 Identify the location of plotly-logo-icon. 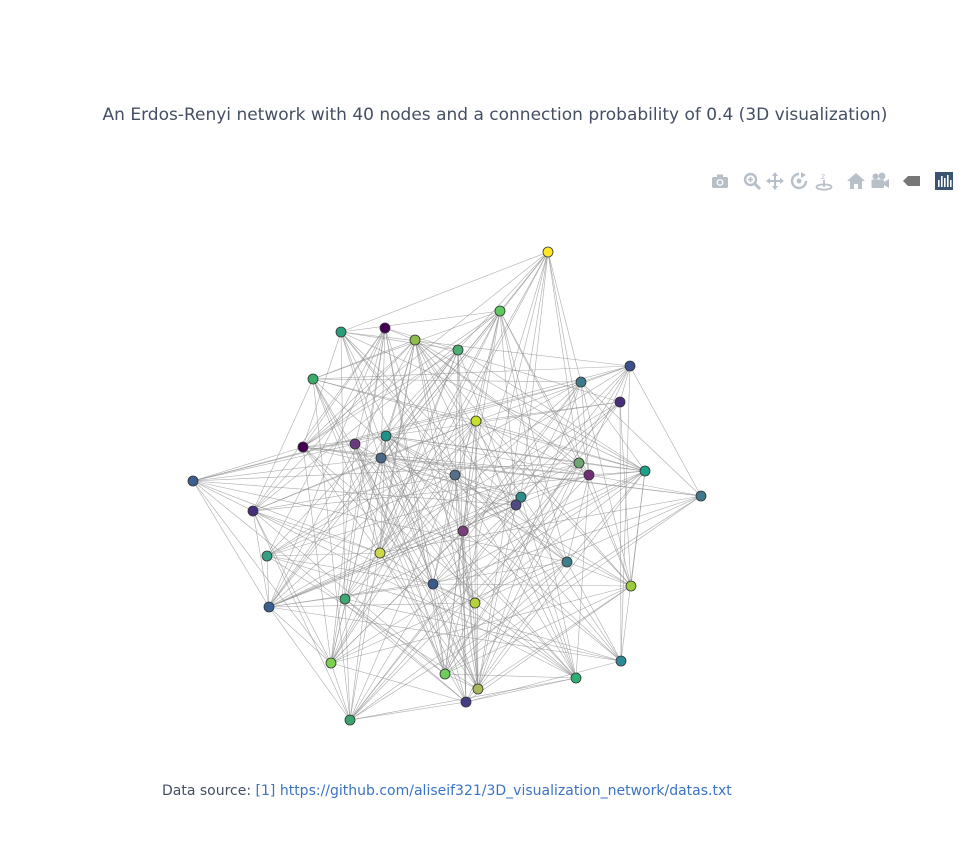
(944, 181).